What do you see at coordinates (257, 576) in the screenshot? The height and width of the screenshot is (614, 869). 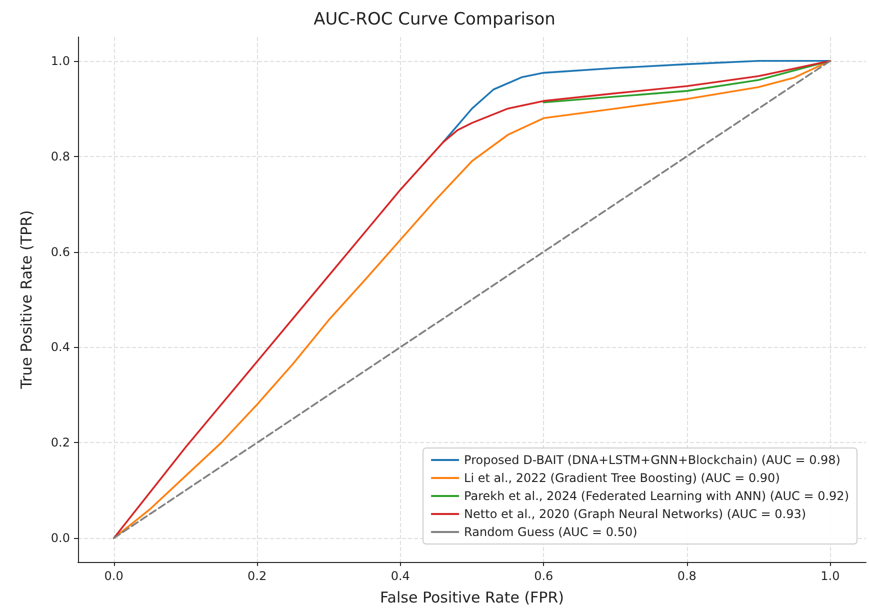 I see `x-tick-label: 0.2` at bounding box center [257, 576].